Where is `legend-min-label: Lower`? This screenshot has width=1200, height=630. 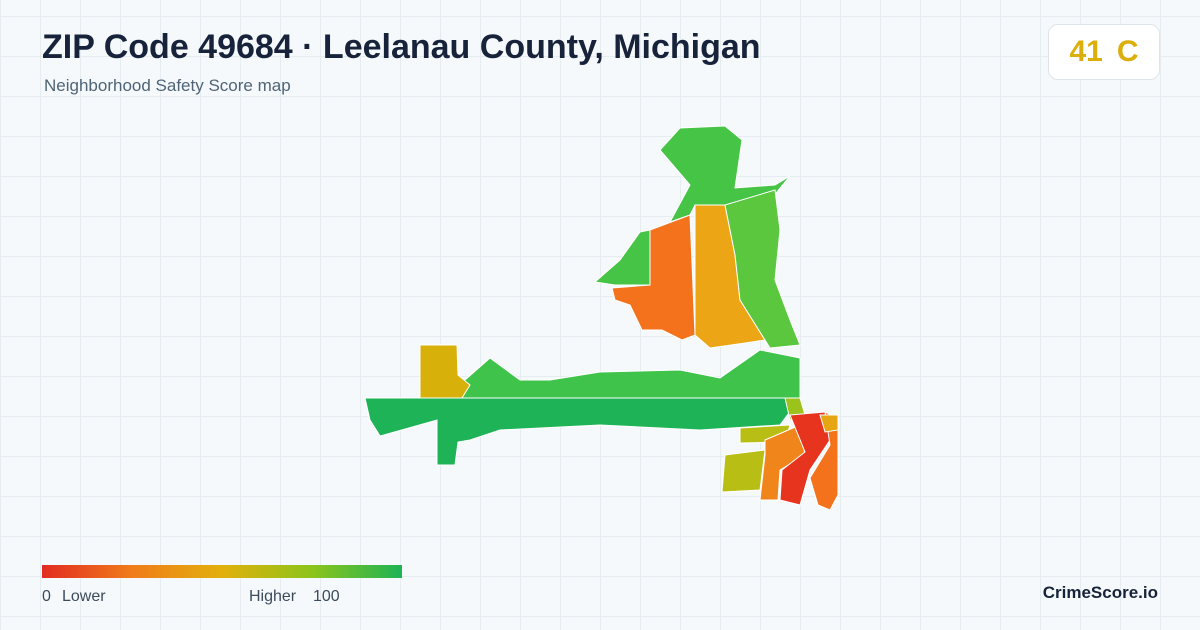 legend-min-label: Lower is located at coordinates (84, 596).